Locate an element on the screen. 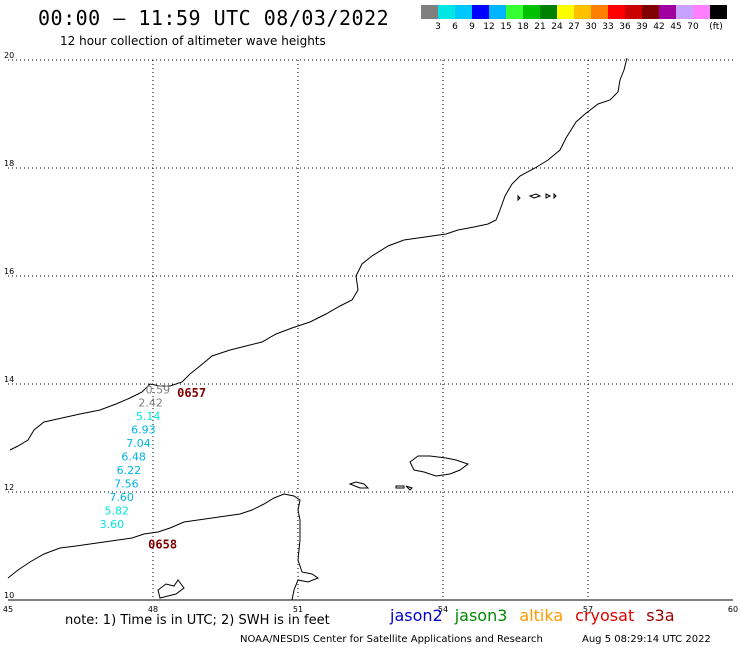 The height and width of the screenshot is (650, 740). colorbar-label: 27 is located at coordinates (574, 27).